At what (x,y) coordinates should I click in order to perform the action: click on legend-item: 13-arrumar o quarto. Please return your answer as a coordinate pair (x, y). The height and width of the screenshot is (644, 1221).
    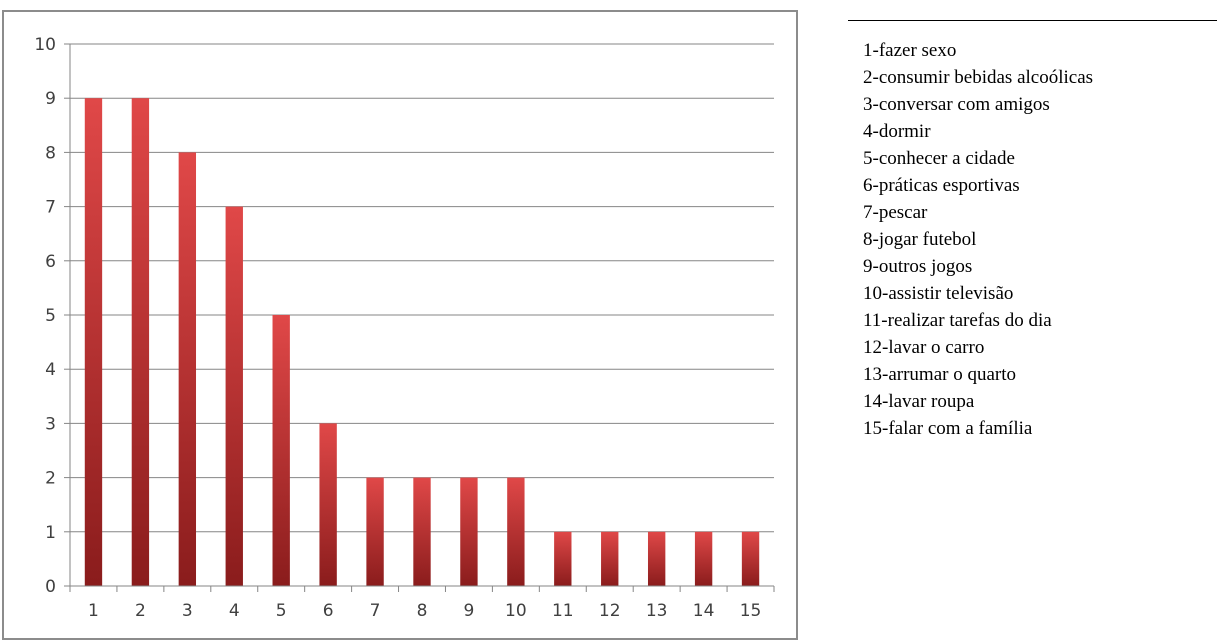
    Looking at the image, I should click on (939, 374).